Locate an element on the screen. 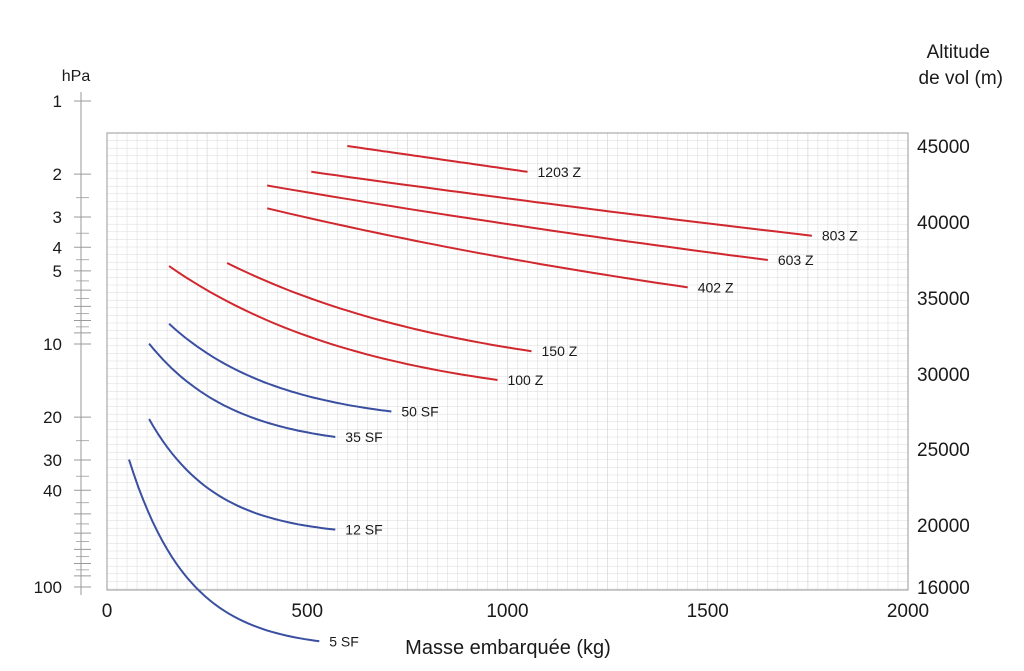 This screenshot has width=1024, height=671. right-tick-label: 16000 is located at coordinates (943, 588).